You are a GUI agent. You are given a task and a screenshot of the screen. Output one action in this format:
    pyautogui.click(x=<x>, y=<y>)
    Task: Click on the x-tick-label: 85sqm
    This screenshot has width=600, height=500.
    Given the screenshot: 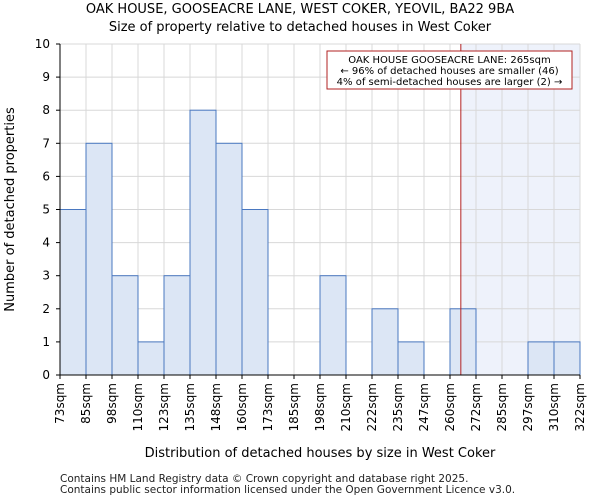 What is the action you would take?
    pyautogui.click(x=86, y=403)
    